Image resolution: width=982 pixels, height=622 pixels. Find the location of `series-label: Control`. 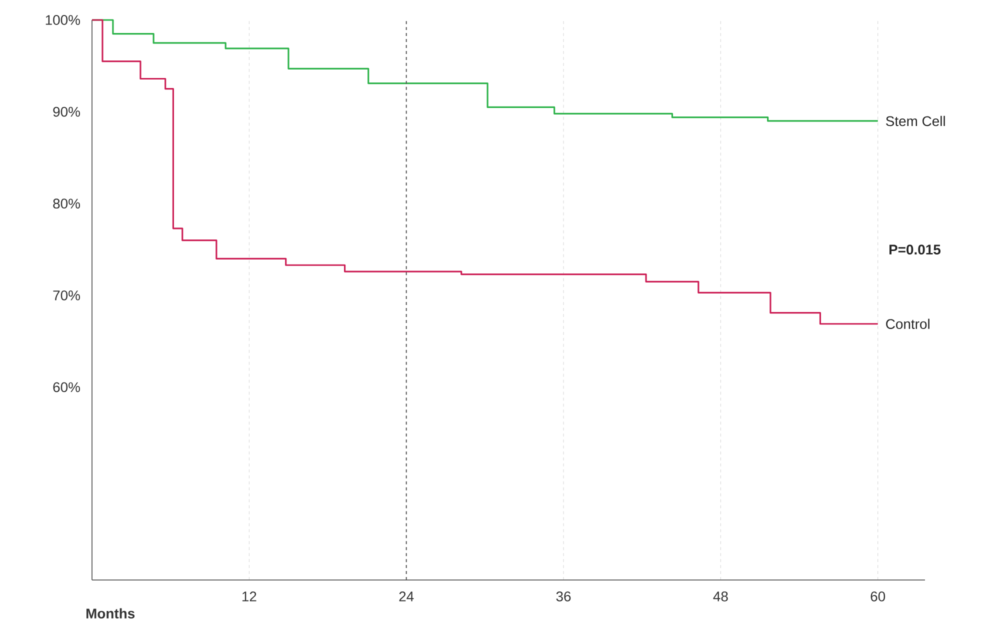

series-label: Control is located at coordinates (908, 323).